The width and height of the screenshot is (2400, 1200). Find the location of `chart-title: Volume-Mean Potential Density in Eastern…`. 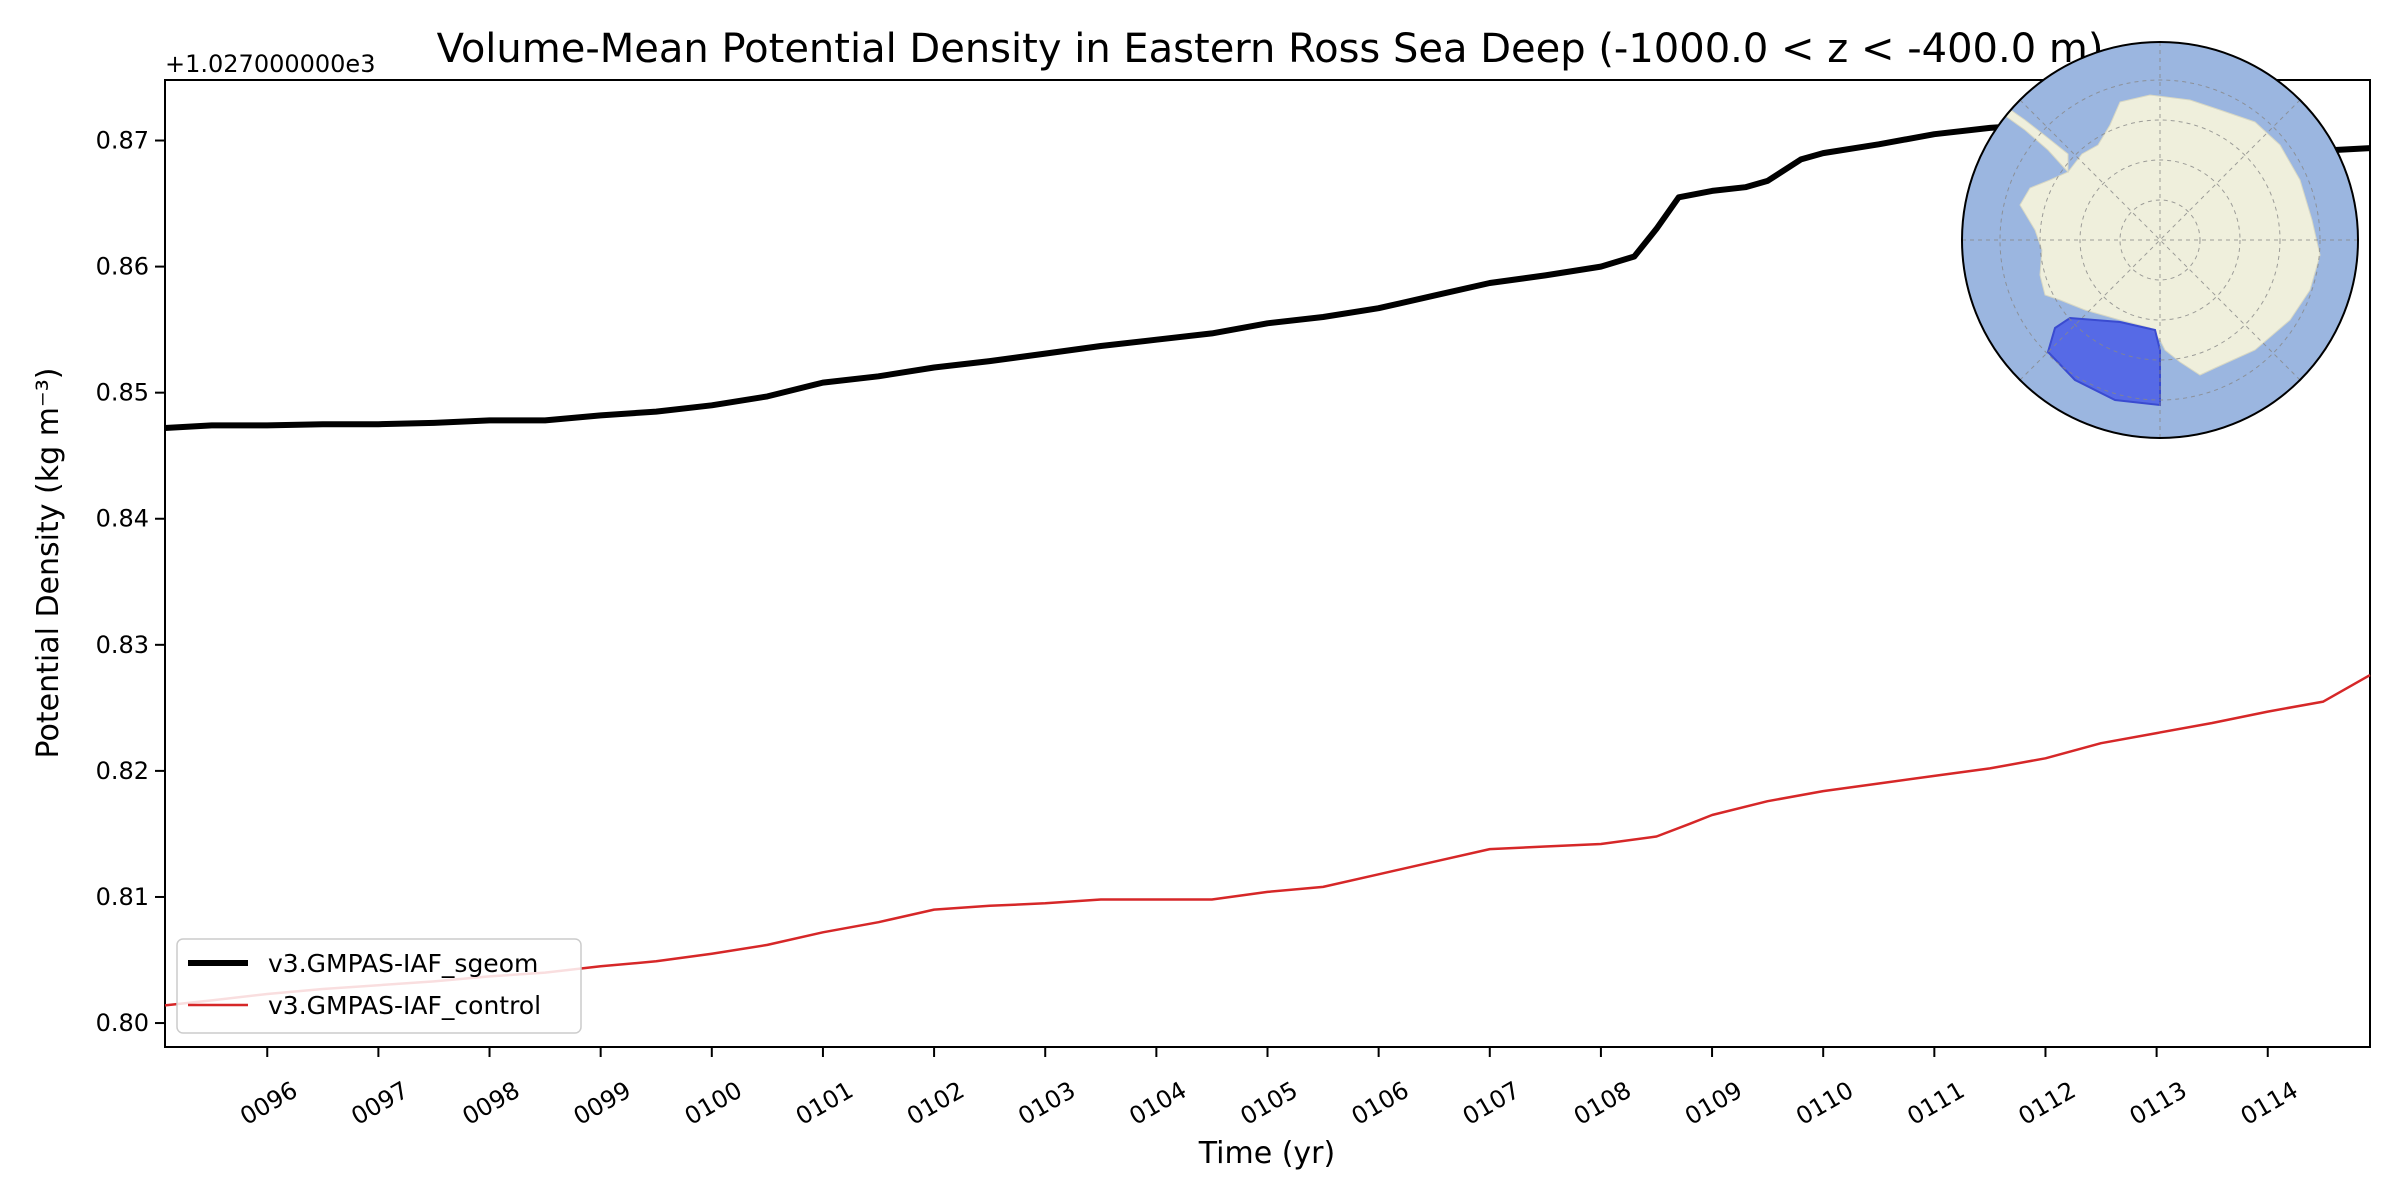

chart-title: Volume-Mean Potential Density in Eastern… is located at coordinates (1270, 49).